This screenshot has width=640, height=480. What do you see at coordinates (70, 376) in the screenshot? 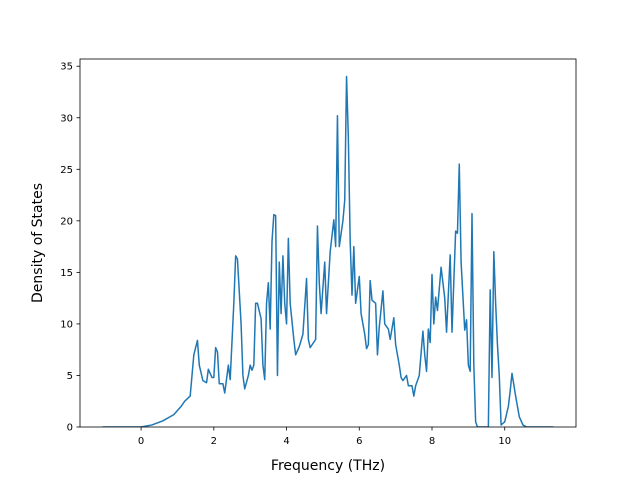
I see `y-tick-label: 5` at bounding box center [70, 376].